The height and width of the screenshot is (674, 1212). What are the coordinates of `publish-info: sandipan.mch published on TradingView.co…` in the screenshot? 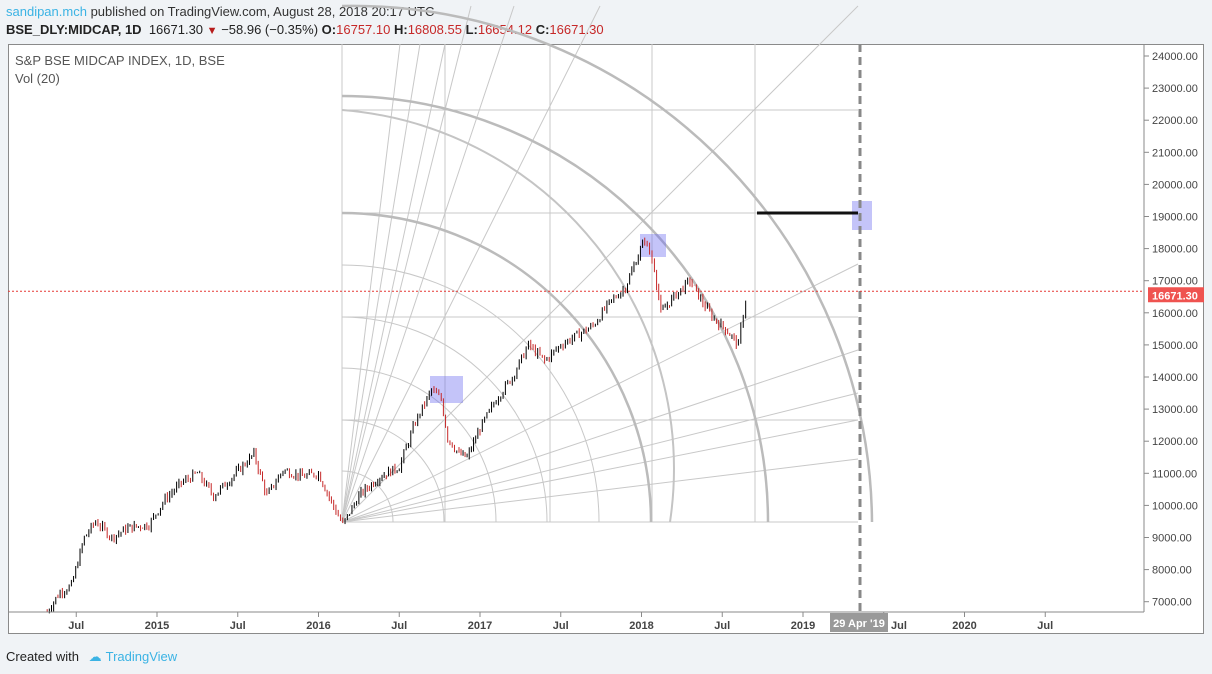 It's located at (220, 11).